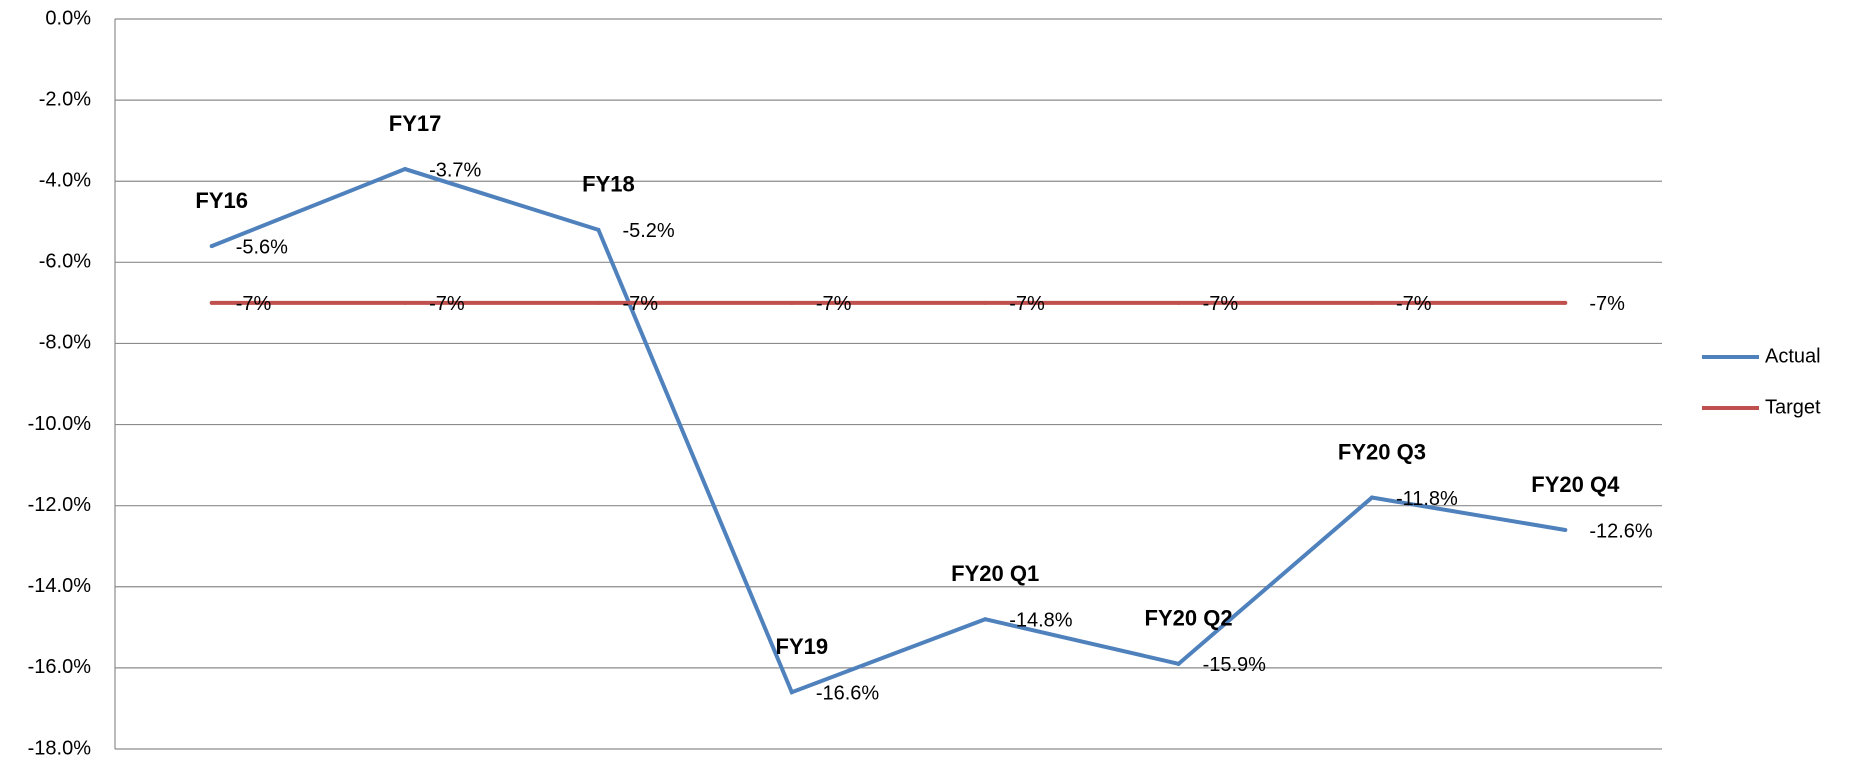 This screenshot has height=764, width=1865. I want to click on y-tick-label: -6.0%, so click(65, 262).